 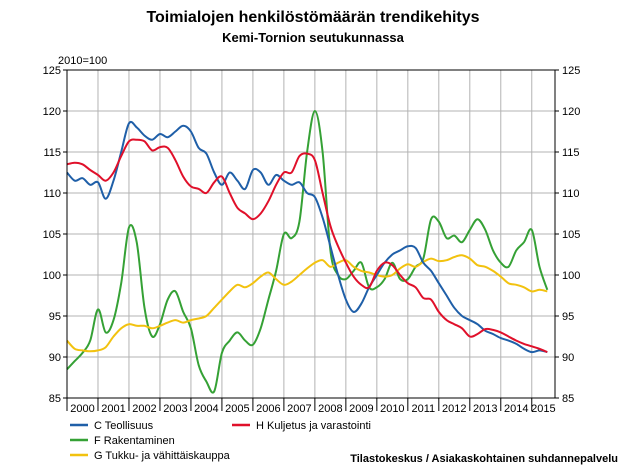 What do you see at coordinates (52, 276) in the screenshot?
I see `y-tick-label-left: 100` at bounding box center [52, 276].